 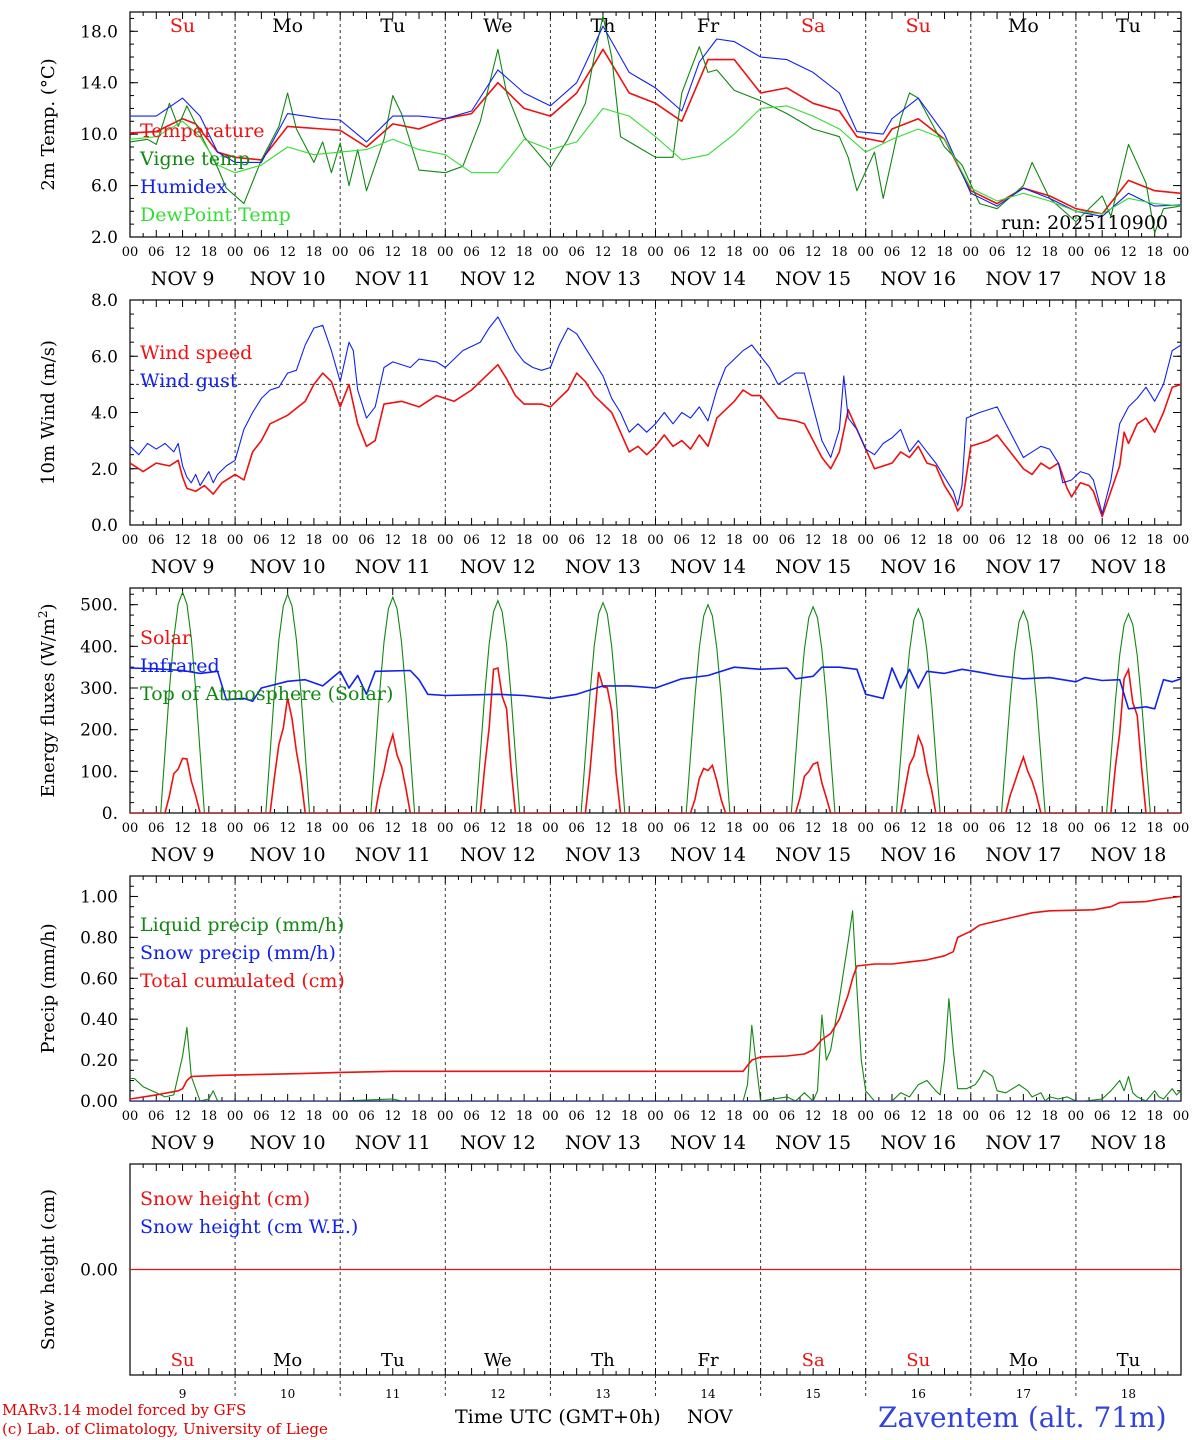 I want to click on legend-entry: Top of Atmosphere (Solar), so click(x=266, y=694).